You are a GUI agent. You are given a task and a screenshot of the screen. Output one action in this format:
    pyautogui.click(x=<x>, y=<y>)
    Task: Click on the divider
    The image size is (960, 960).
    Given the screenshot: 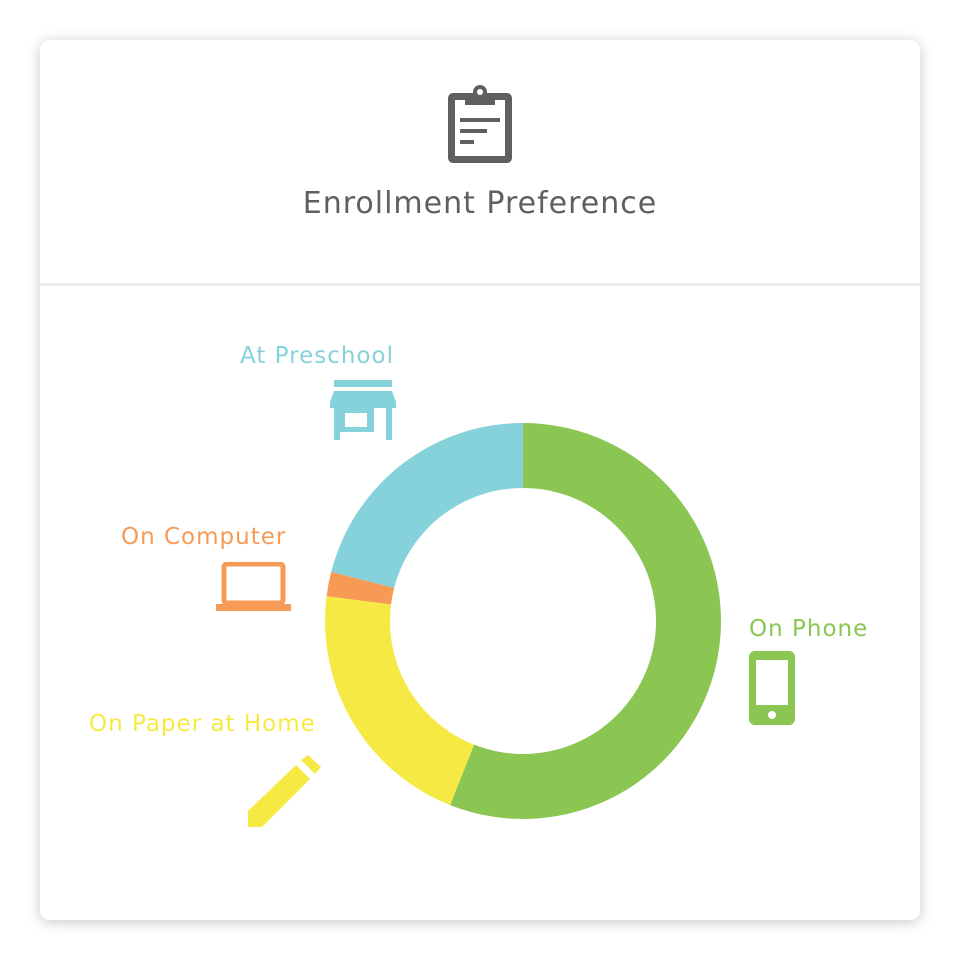 What is the action you would take?
    pyautogui.click(x=480, y=284)
    